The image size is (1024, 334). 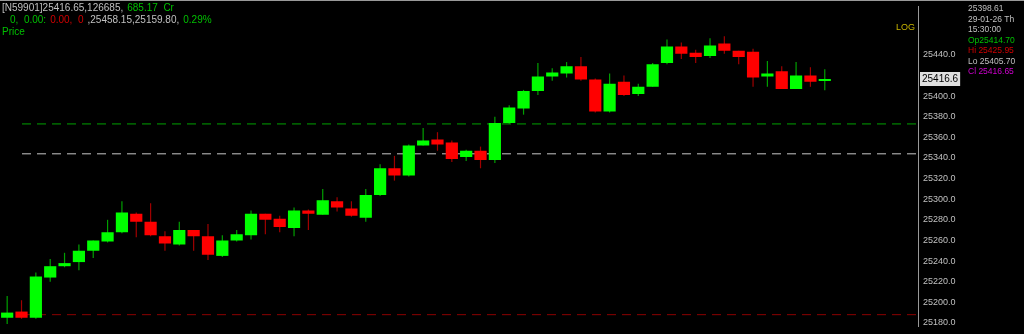 What do you see at coordinates (150, 7) in the screenshot?
I see `annotation: 685.17 Cr` at bounding box center [150, 7].